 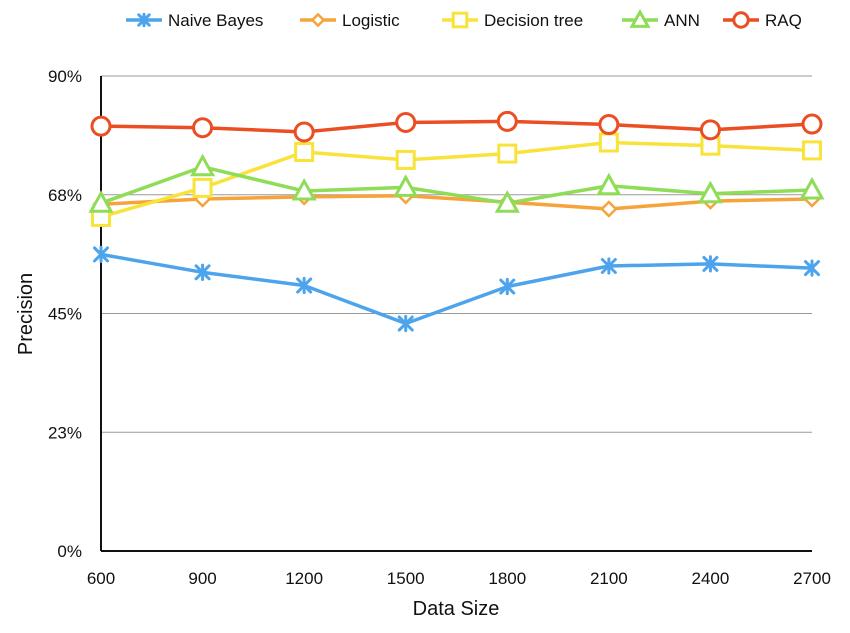 What do you see at coordinates (711, 578) in the screenshot?
I see `x-tick-label: 2400` at bounding box center [711, 578].